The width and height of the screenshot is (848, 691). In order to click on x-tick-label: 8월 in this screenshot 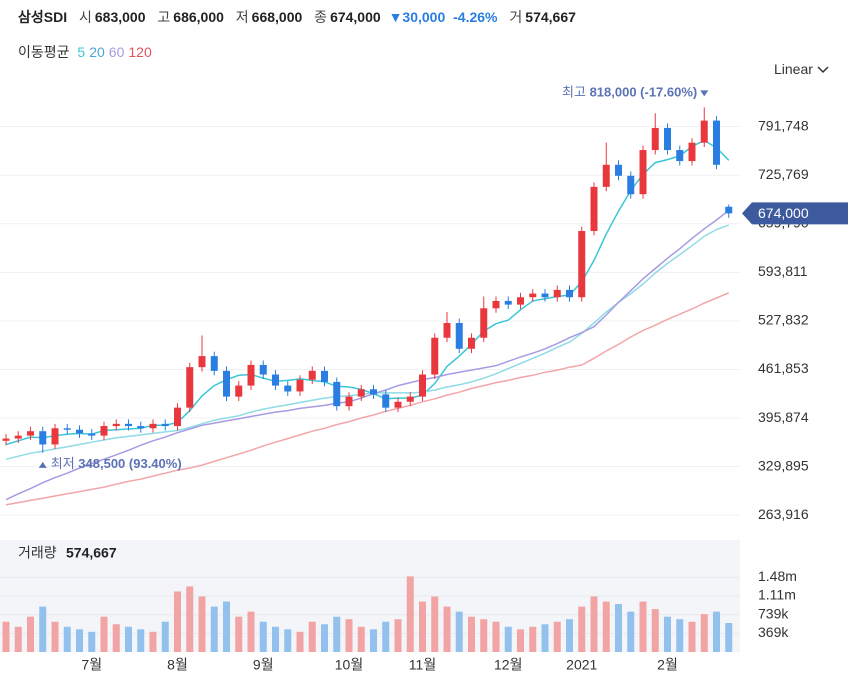, I will do `click(177, 665)`.